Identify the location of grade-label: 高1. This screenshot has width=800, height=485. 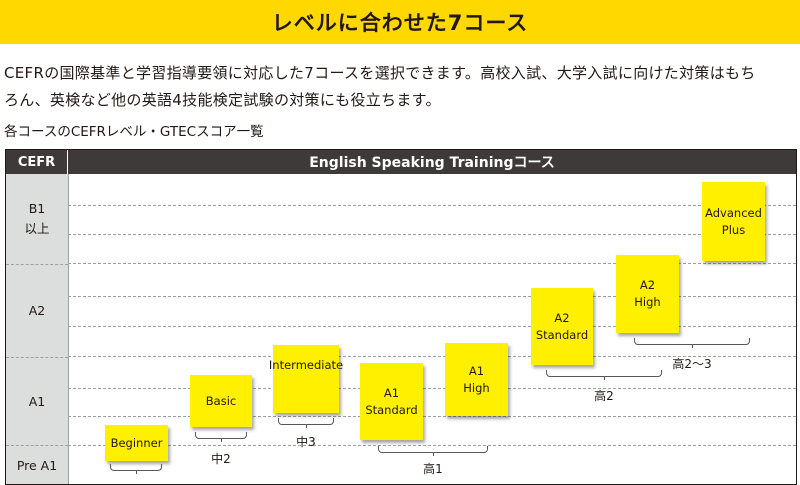
(433, 469).